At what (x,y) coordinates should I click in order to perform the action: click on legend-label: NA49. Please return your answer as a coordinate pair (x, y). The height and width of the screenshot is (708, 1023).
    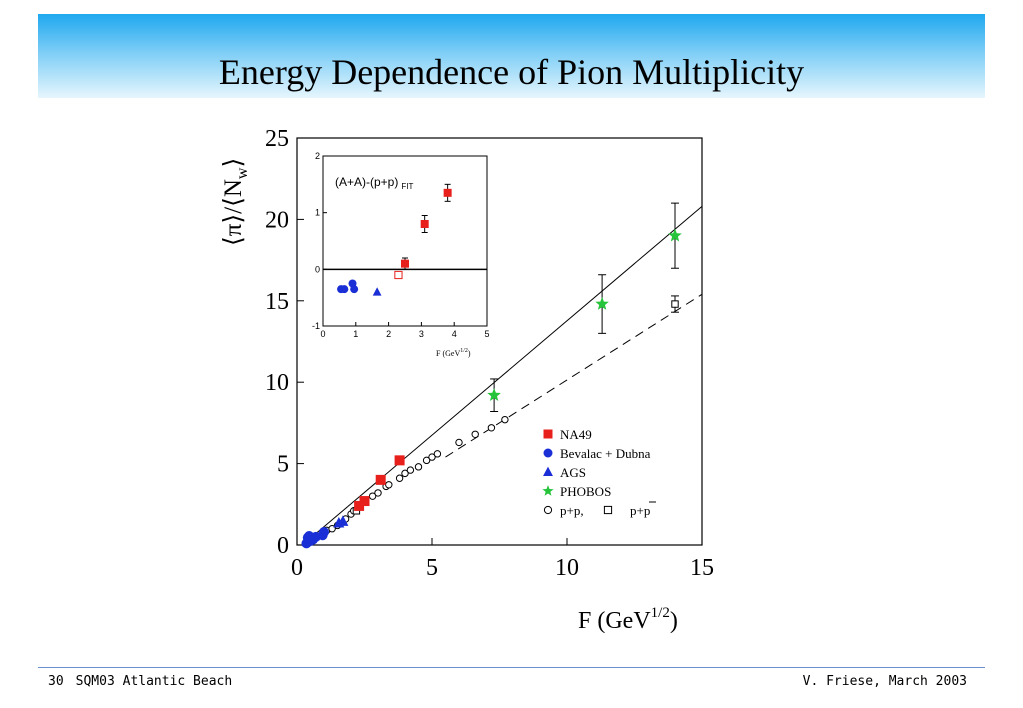
    Looking at the image, I should click on (576, 434).